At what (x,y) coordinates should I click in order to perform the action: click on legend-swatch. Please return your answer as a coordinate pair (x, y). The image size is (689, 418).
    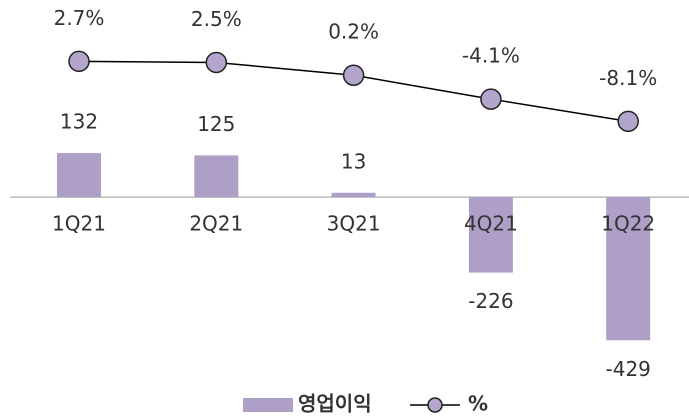
    Looking at the image, I should click on (268, 405).